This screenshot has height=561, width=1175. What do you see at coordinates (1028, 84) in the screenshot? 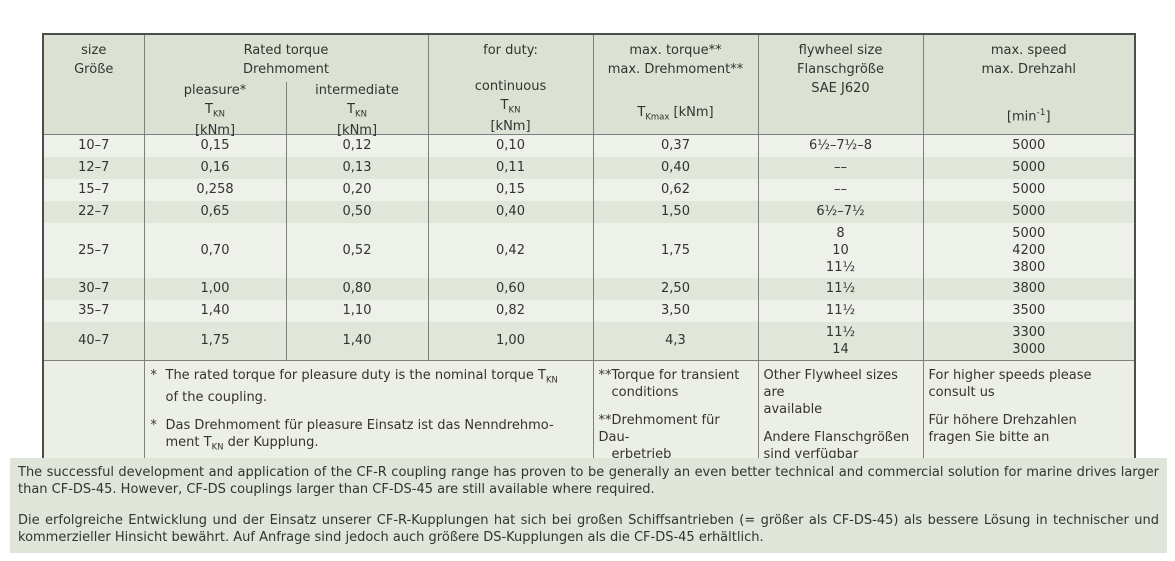
I see `header-speed: max. speed max. Drehzahl [min-1]` at bounding box center [1028, 84].